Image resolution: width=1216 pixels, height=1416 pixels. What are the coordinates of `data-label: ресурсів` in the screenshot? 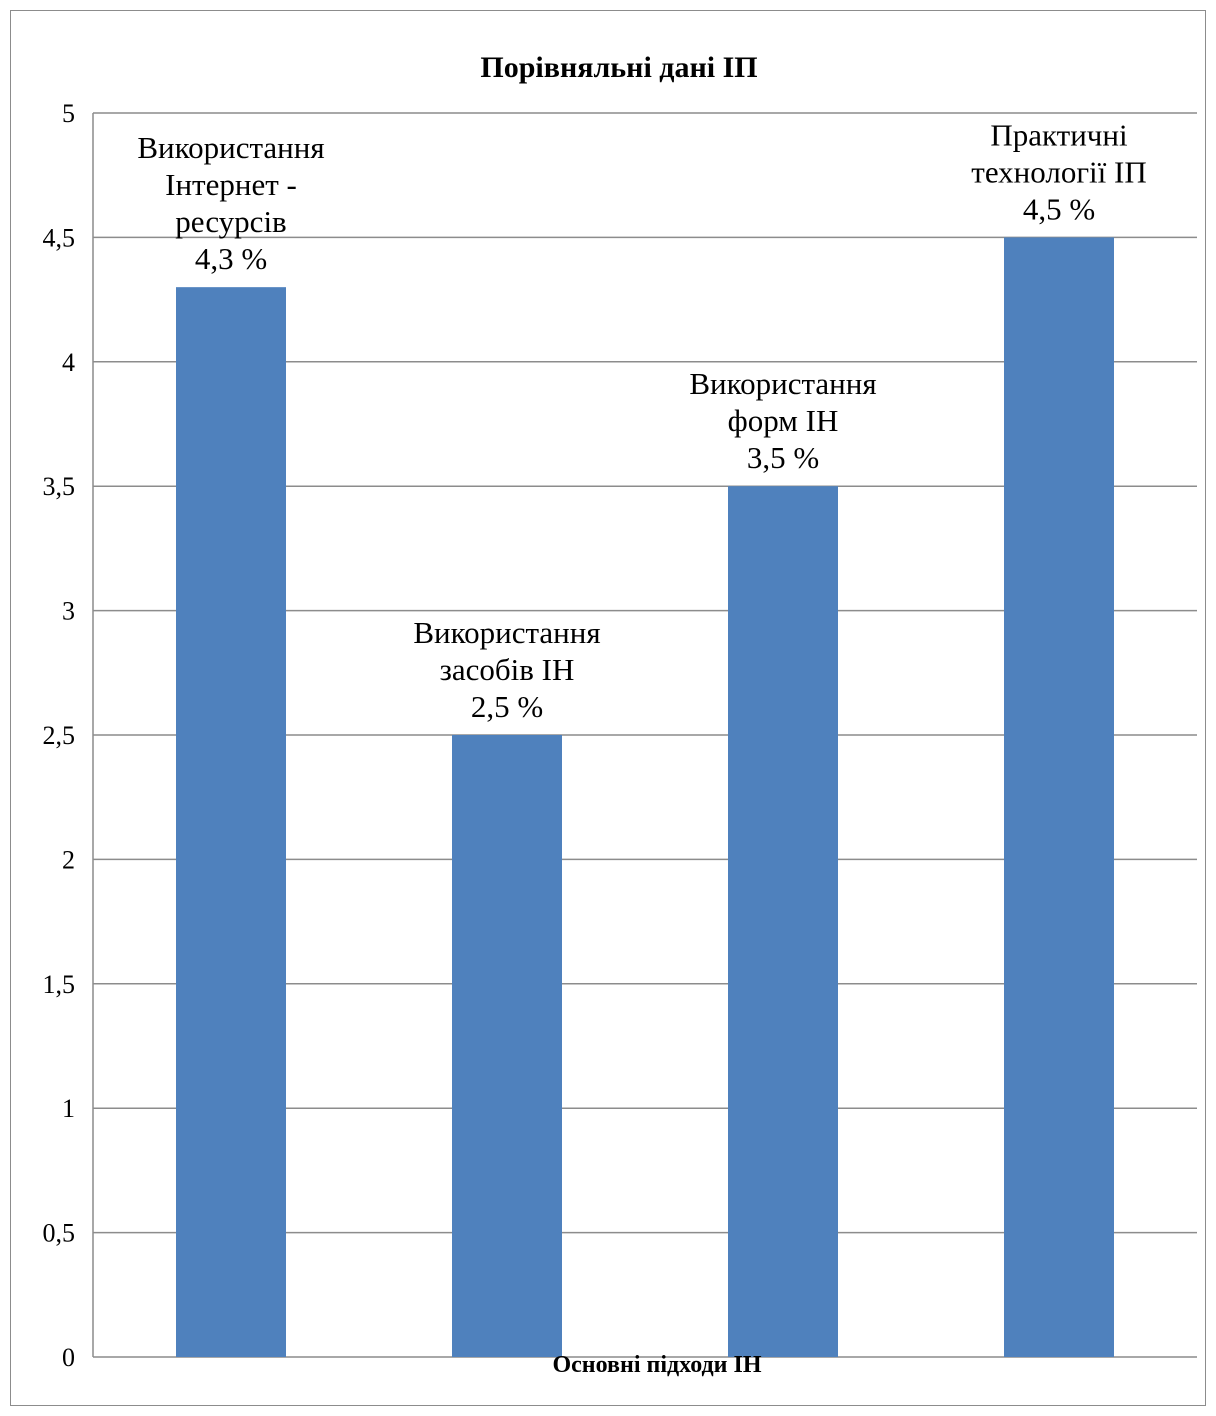 It's located at (230, 221).